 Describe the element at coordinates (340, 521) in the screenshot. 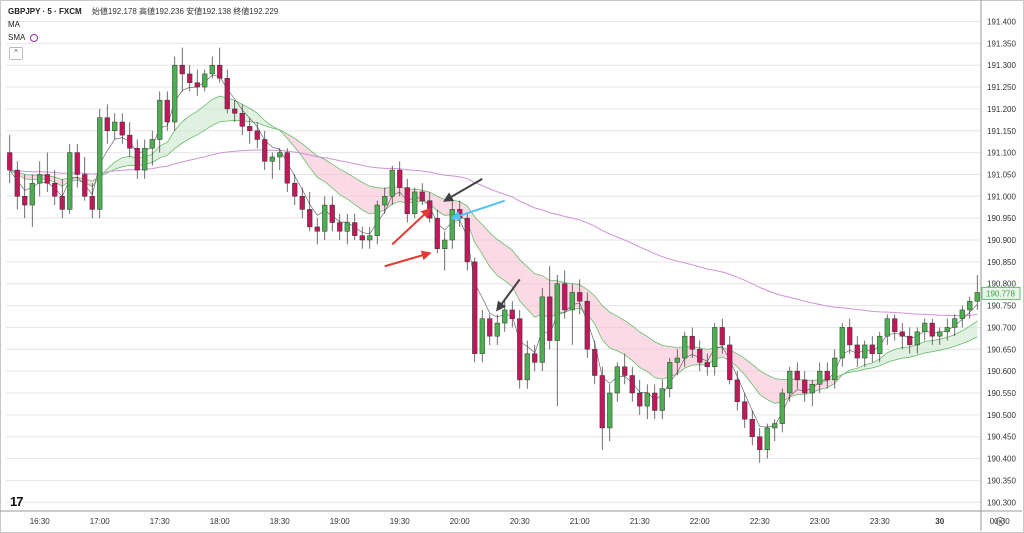

I see `x-tick-label: 19:00` at that location.